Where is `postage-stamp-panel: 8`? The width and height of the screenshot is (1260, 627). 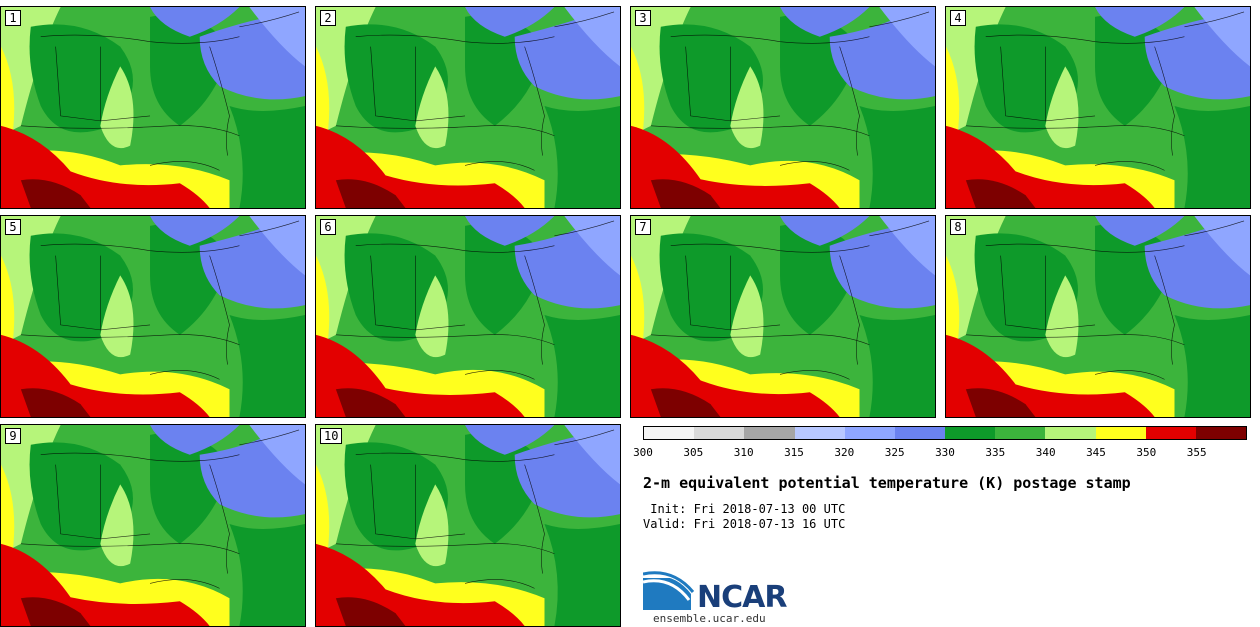 postage-stamp-panel: 8 is located at coordinates (1098, 316).